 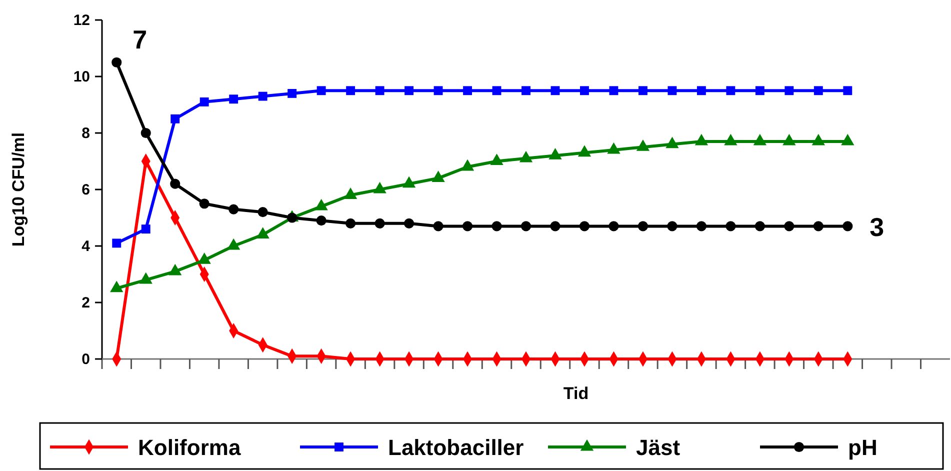 What do you see at coordinates (86, 133) in the screenshot?
I see `y-tick-label: 8` at bounding box center [86, 133].